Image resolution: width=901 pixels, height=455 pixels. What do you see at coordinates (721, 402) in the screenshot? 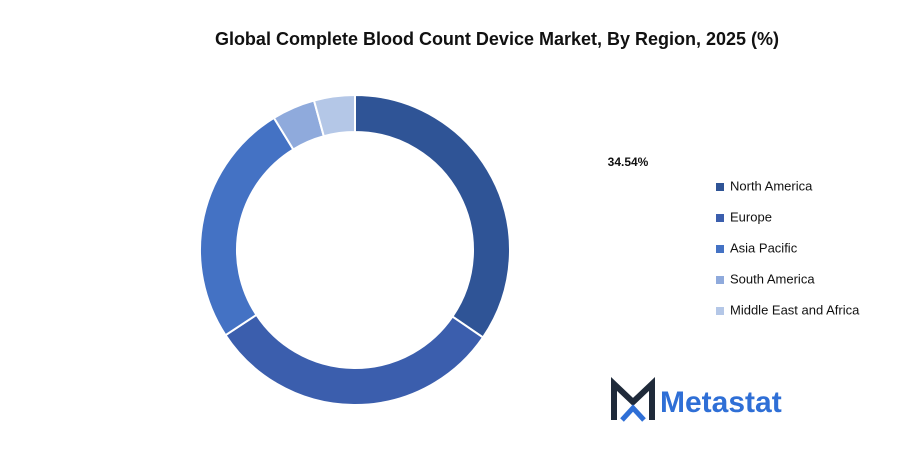
I see `logo-text: Metastat` at bounding box center [721, 402].